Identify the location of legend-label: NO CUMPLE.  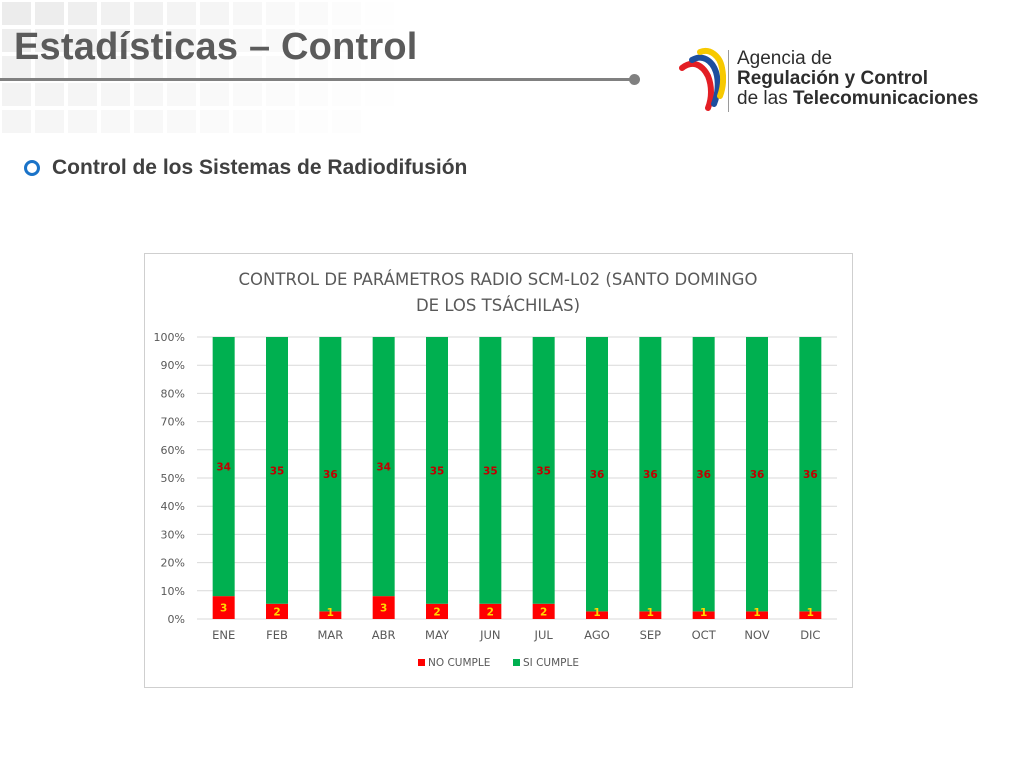
(459, 663).